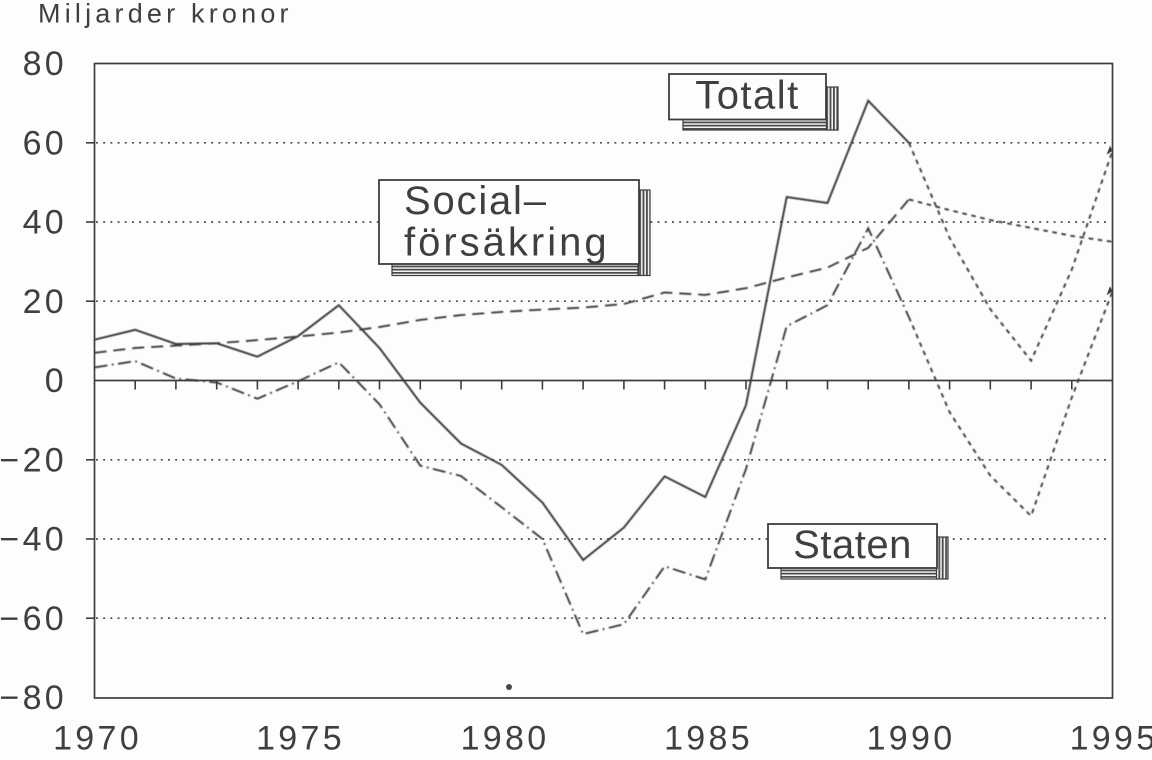  Describe the element at coordinates (165, 14) in the screenshot. I see `svg-text: Miljarder kronor` at that location.